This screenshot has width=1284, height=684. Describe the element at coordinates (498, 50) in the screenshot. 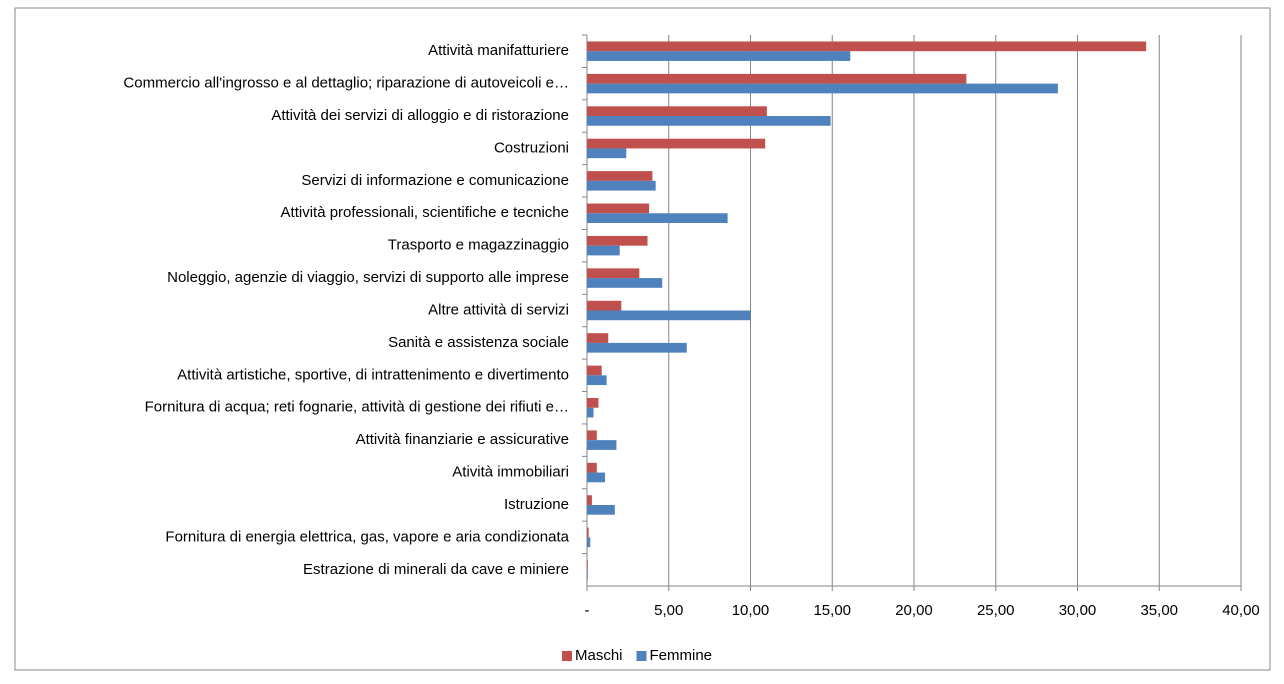

I see `y-tick-label: Attività manifatturiere` at that location.